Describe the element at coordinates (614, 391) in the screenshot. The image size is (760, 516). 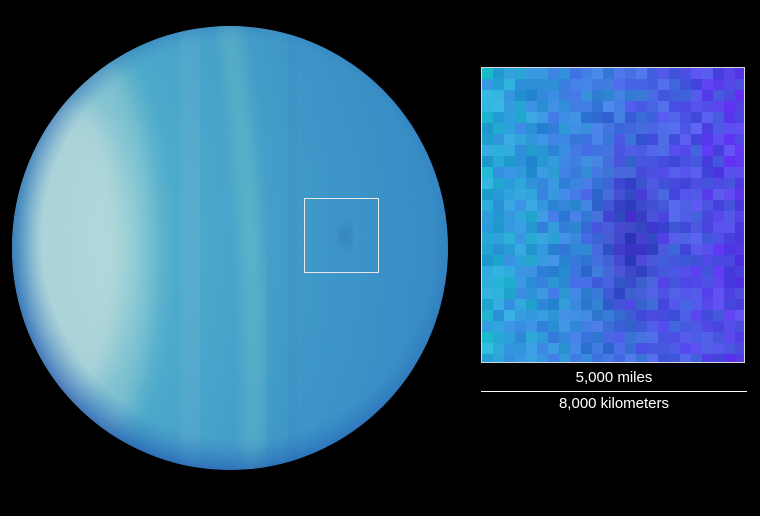
I see `scale-bar` at that location.